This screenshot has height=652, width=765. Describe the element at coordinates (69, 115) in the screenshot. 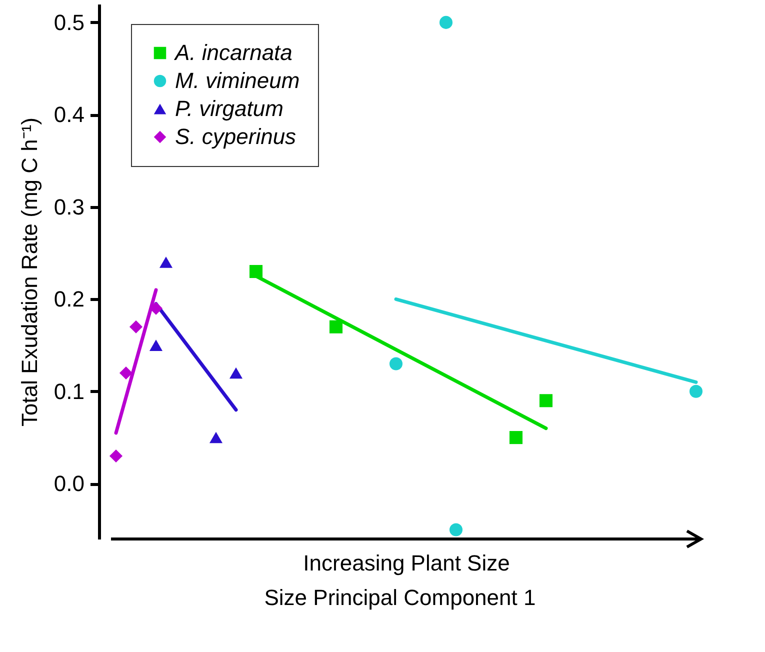

I see `y-tick-label: 0.4` at that location.